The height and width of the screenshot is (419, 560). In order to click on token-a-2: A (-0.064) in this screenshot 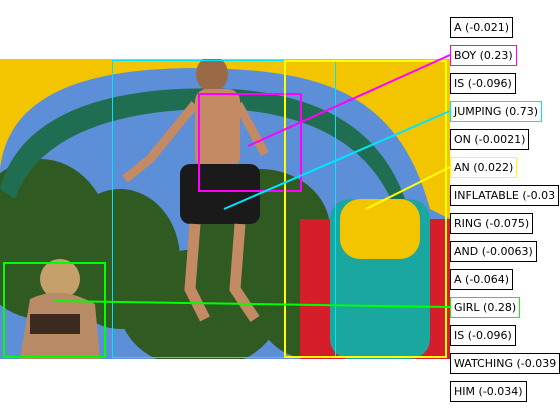, I will do `click(482, 279)`.